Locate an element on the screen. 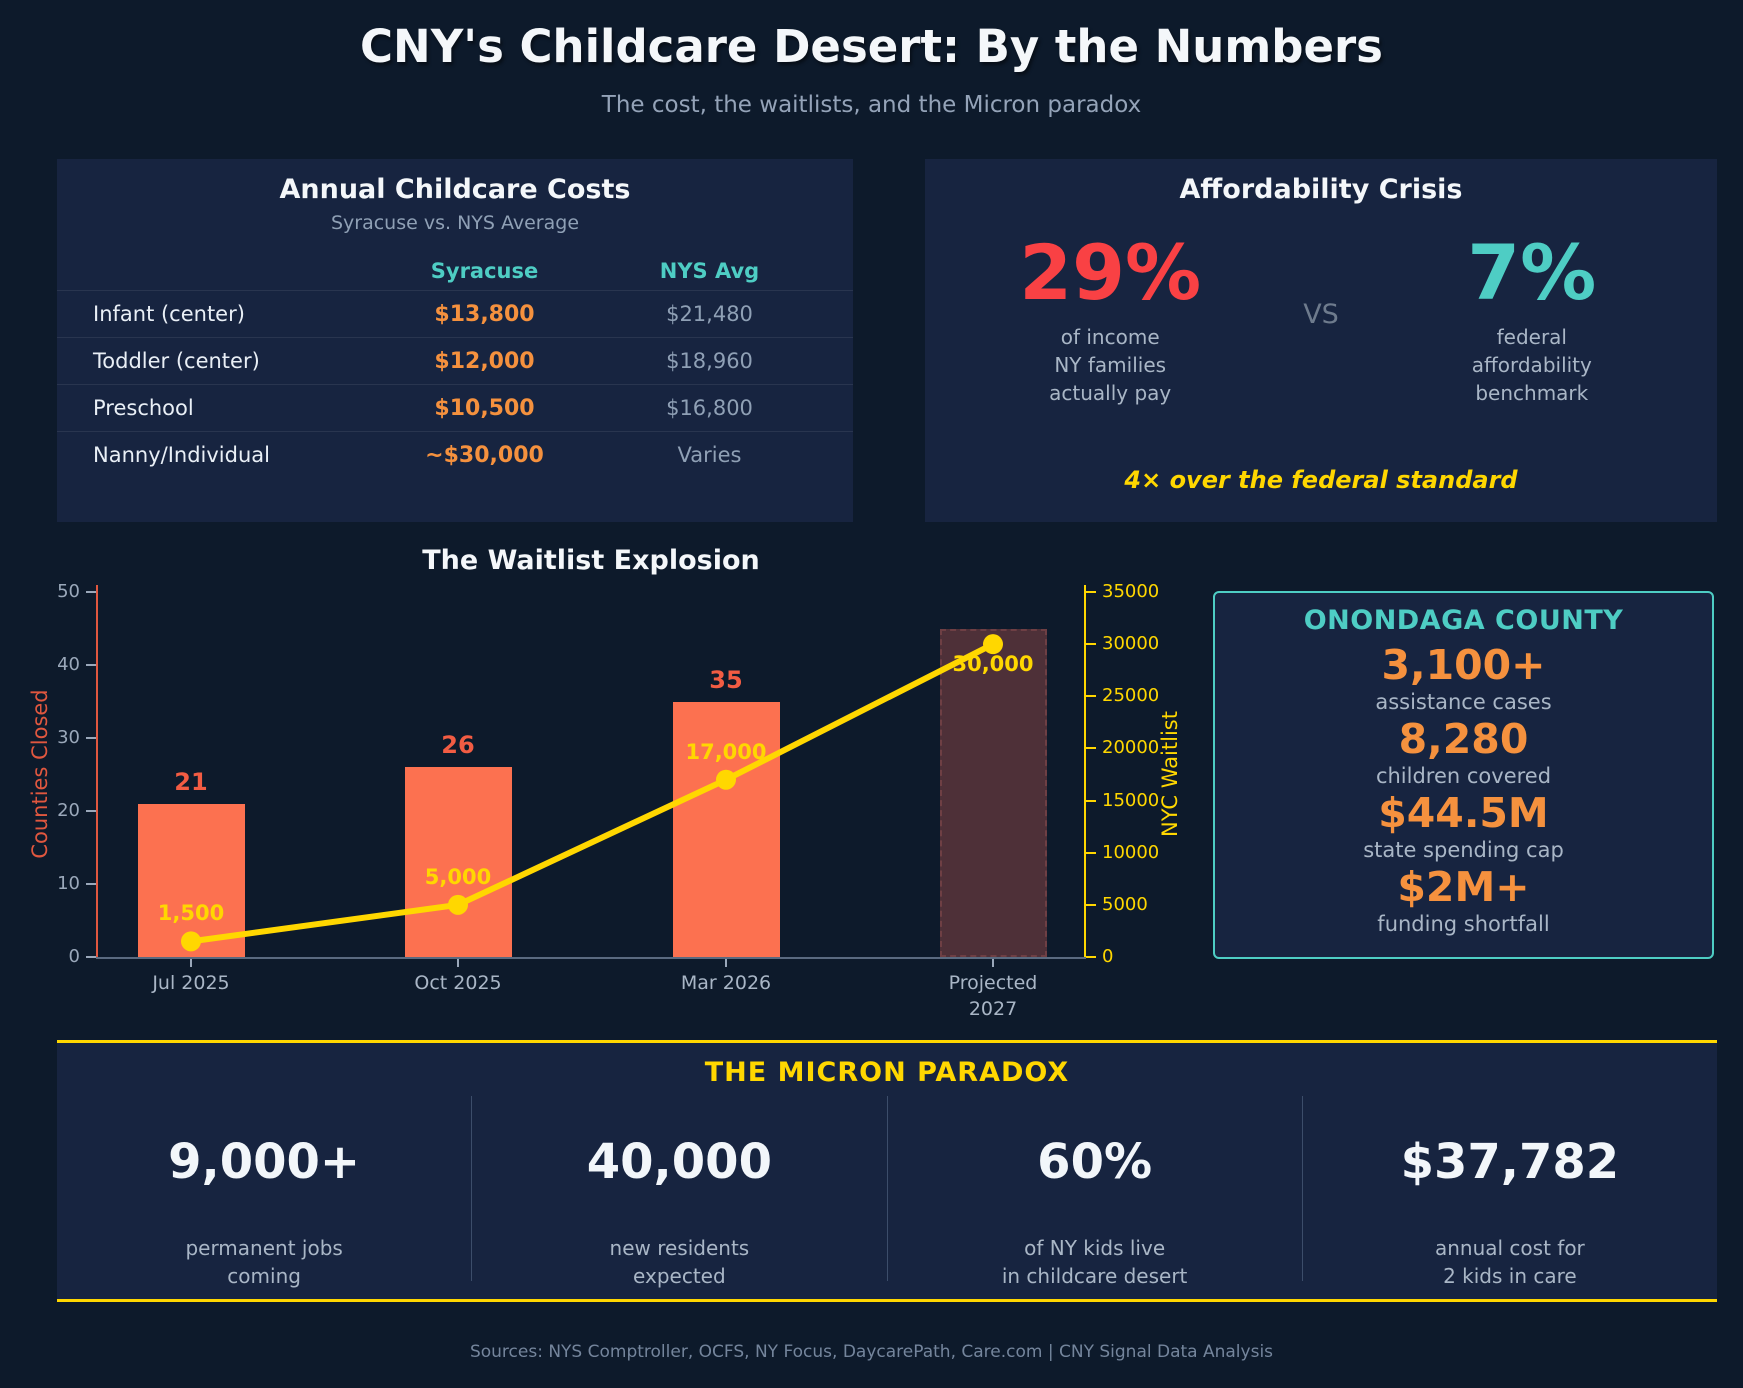  stat-value: 40,000 is located at coordinates (679, 1162).